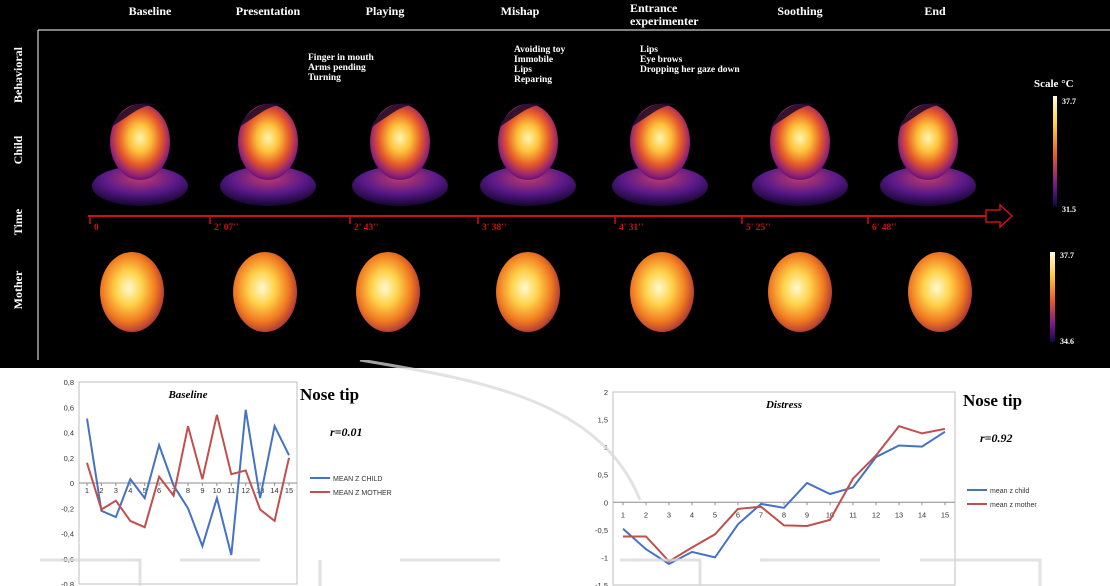 The height and width of the screenshot is (586, 1110). What do you see at coordinates (935, 11) in the screenshot?
I see `phase-header: End` at bounding box center [935, 11].